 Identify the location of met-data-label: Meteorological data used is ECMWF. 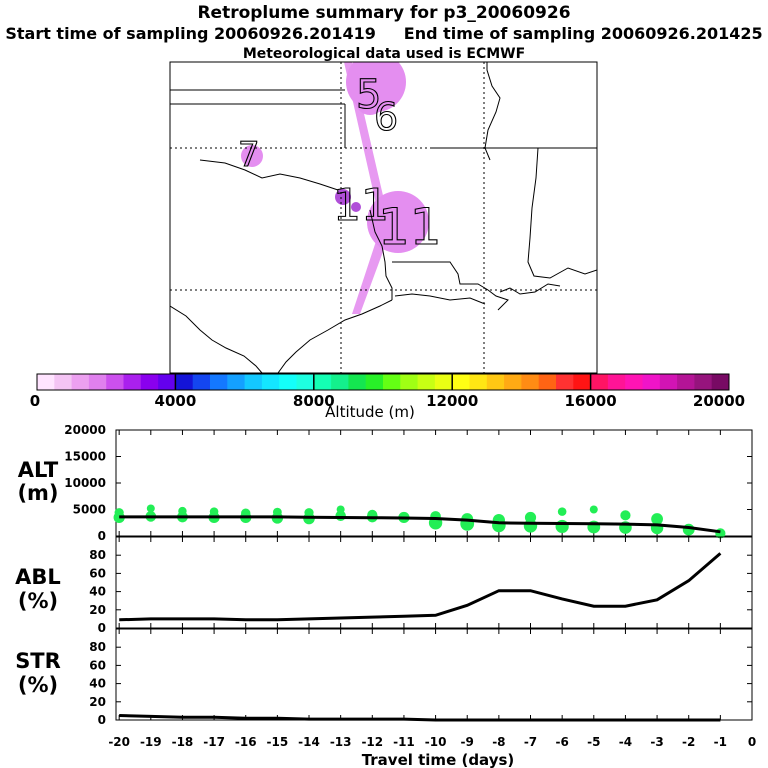
(384, 54).